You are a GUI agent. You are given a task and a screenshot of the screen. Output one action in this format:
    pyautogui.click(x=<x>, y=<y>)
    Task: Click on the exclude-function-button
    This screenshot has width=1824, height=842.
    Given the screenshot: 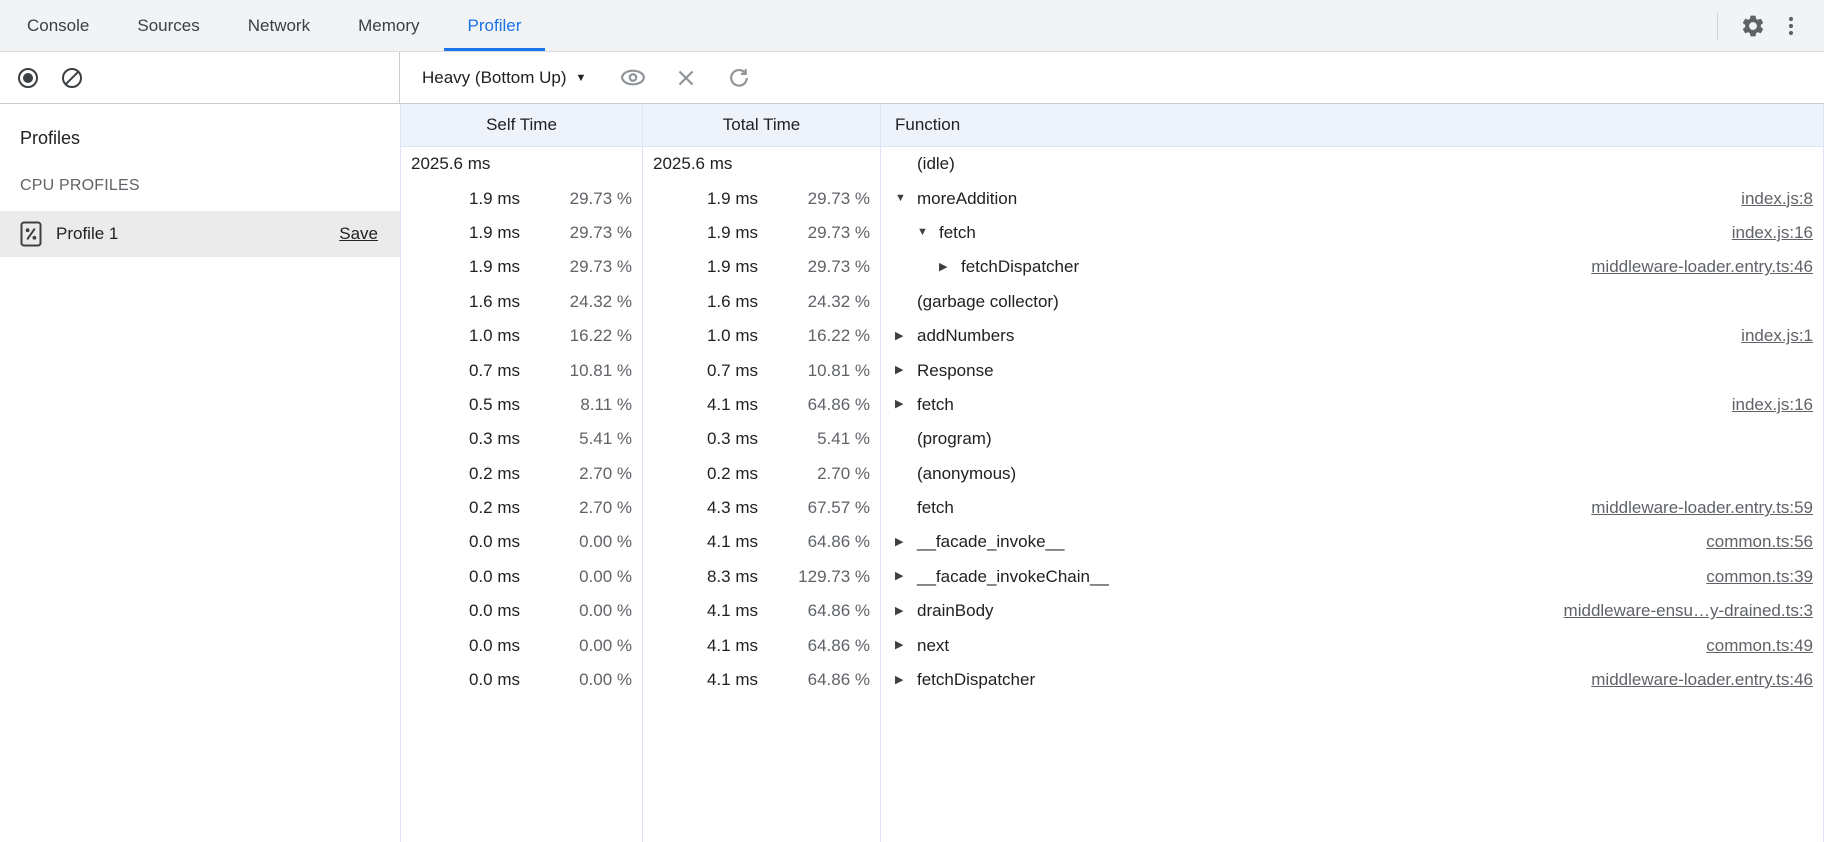 What is the action you would take?
    pyautogui.click(x=686, y=78)
    